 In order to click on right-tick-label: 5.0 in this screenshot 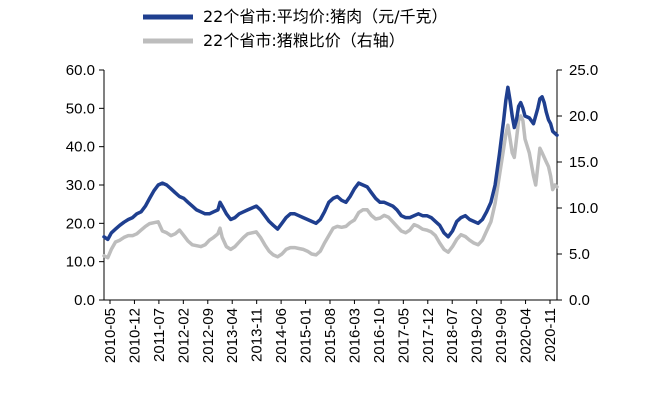, I will do `click(579, 254)`.